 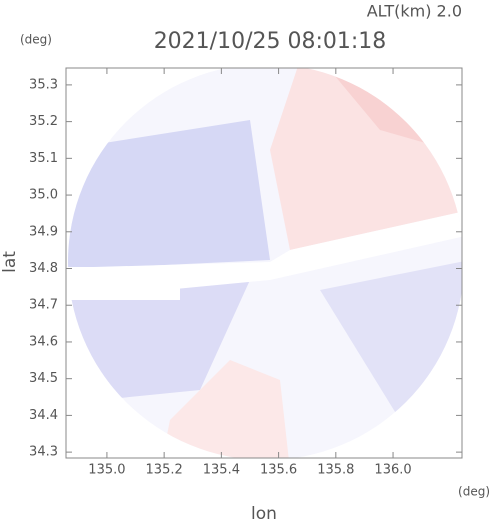 I want to click on y-tick-label: 35.3, so click(x=43, y=84).